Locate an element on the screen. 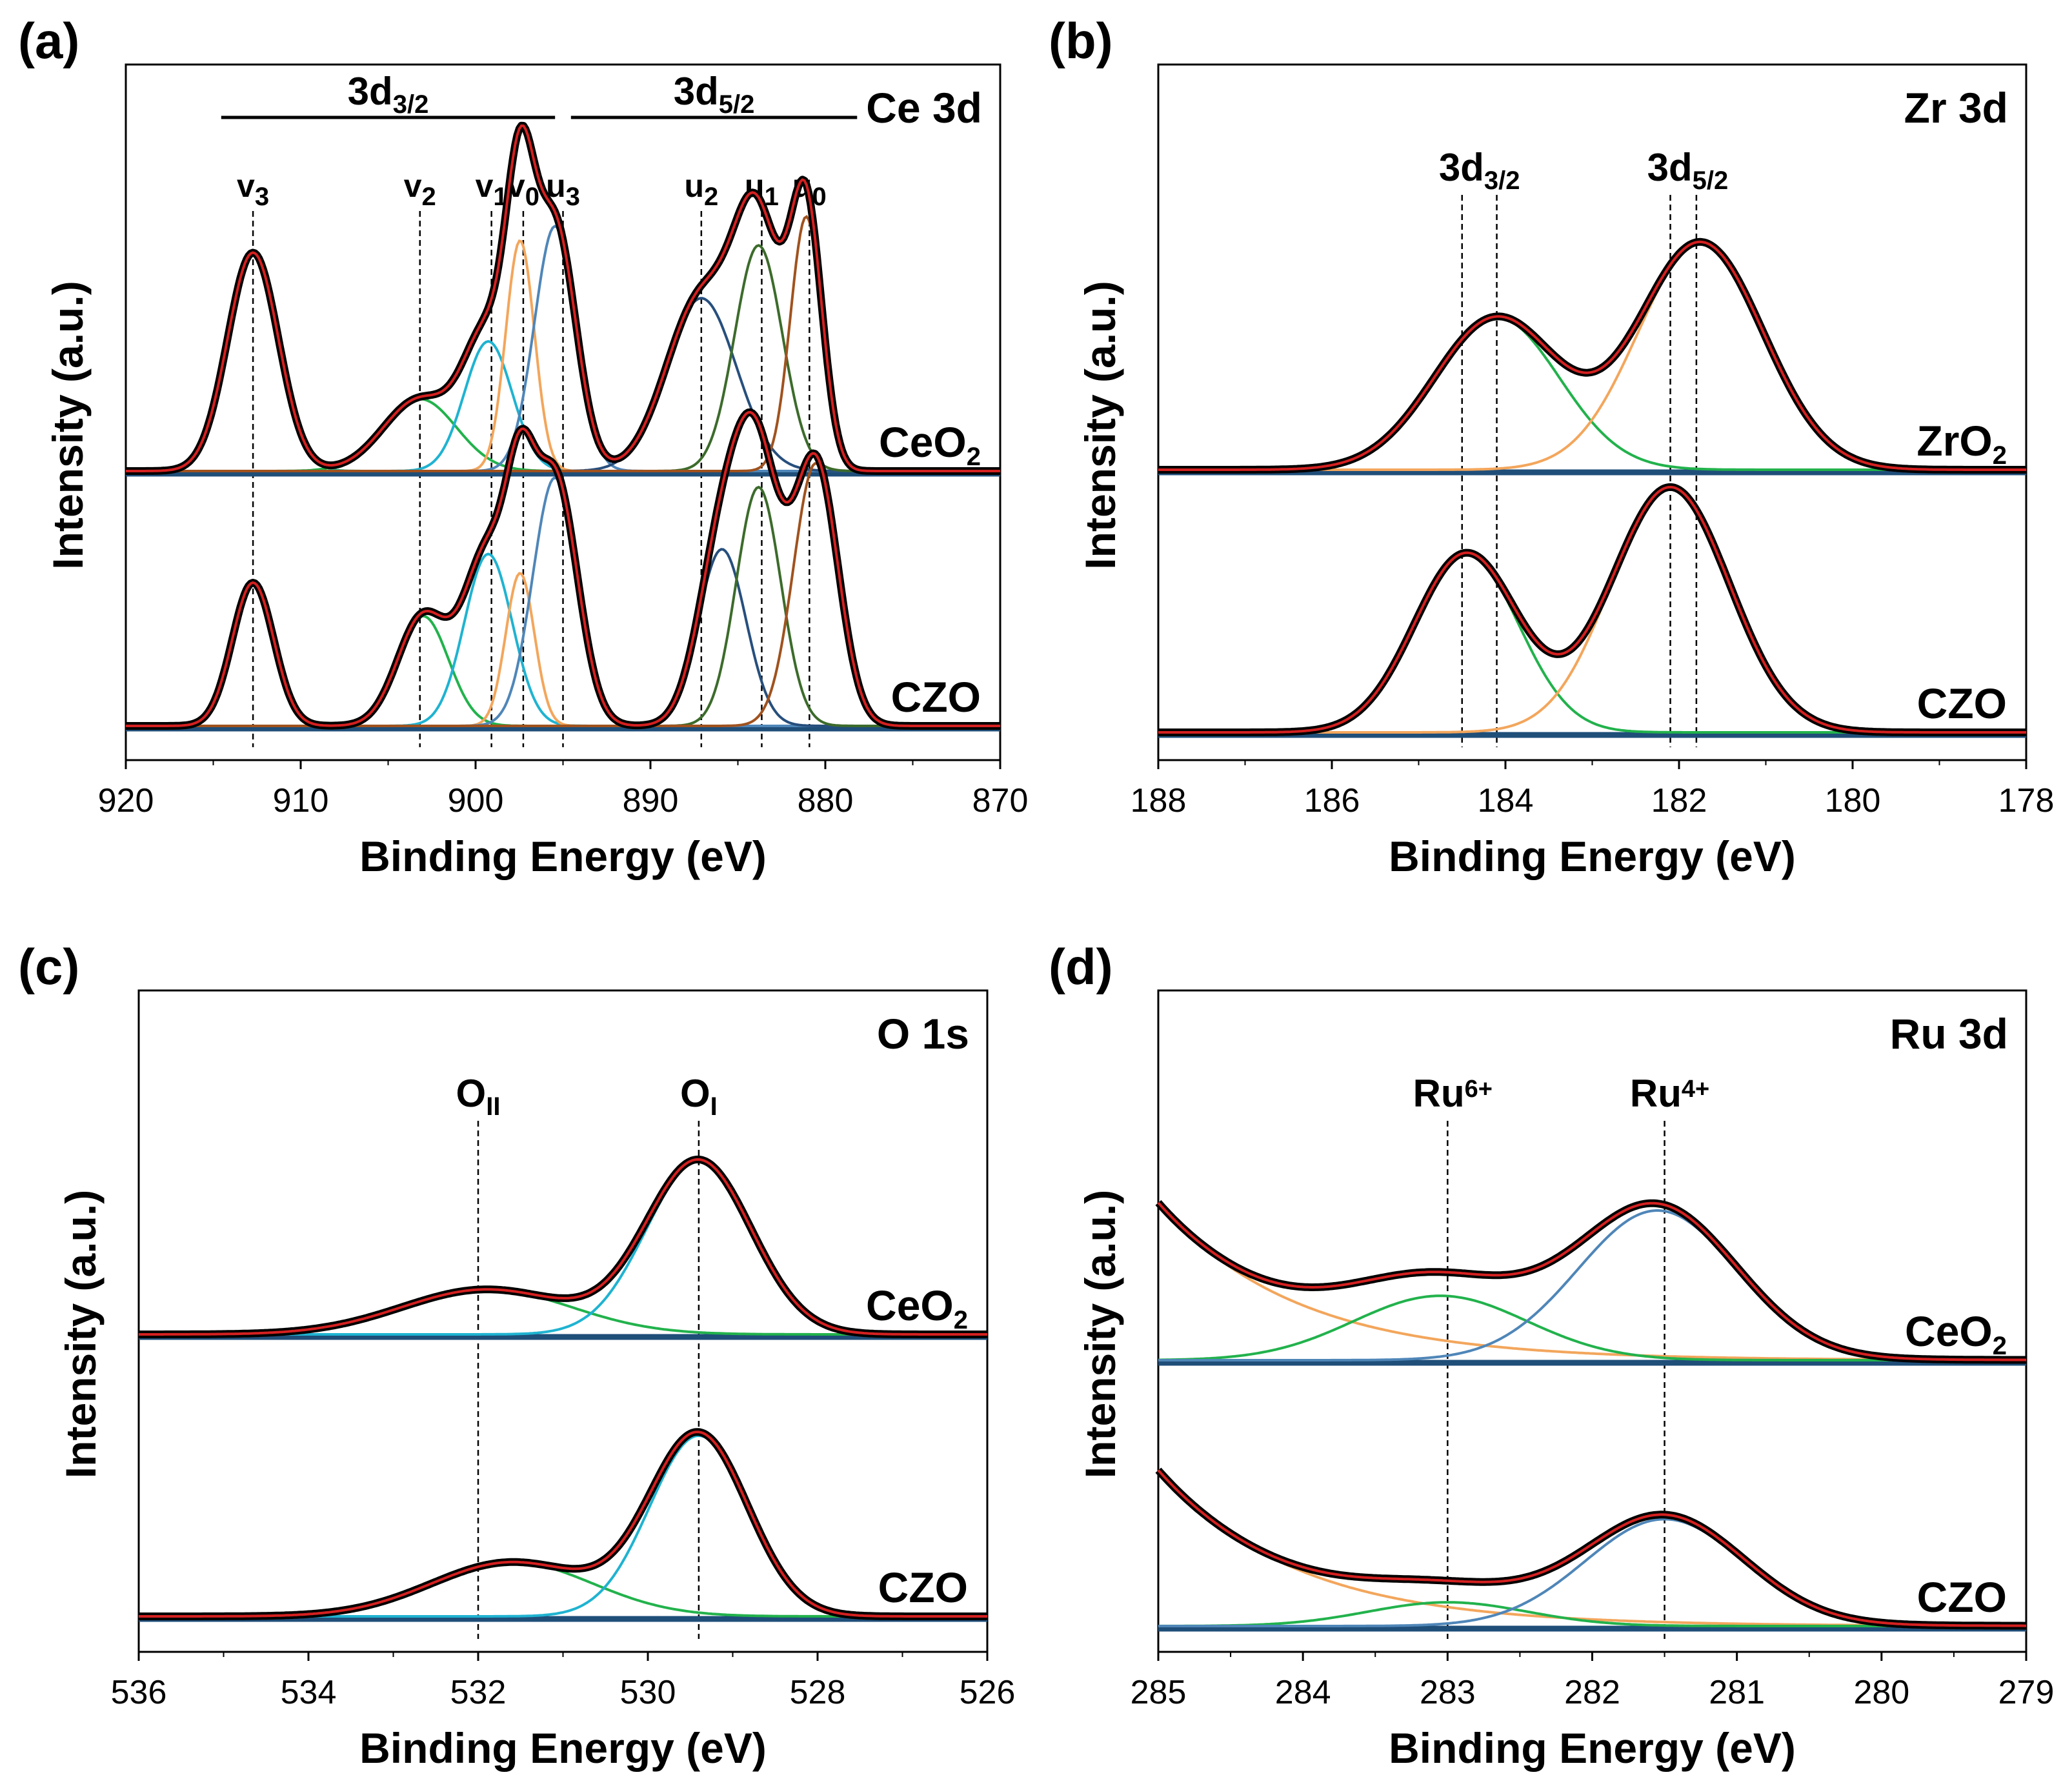  x-tick-label: 920 is located at coordinates (126, 800).